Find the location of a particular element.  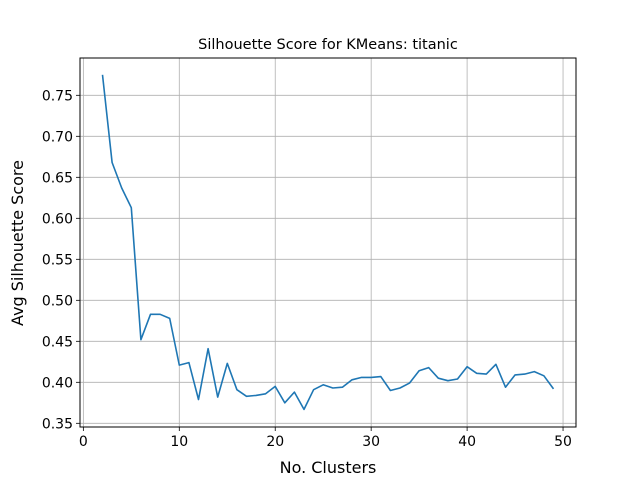

y-tick-label: 0.35 is located at coordinates (57, 424).